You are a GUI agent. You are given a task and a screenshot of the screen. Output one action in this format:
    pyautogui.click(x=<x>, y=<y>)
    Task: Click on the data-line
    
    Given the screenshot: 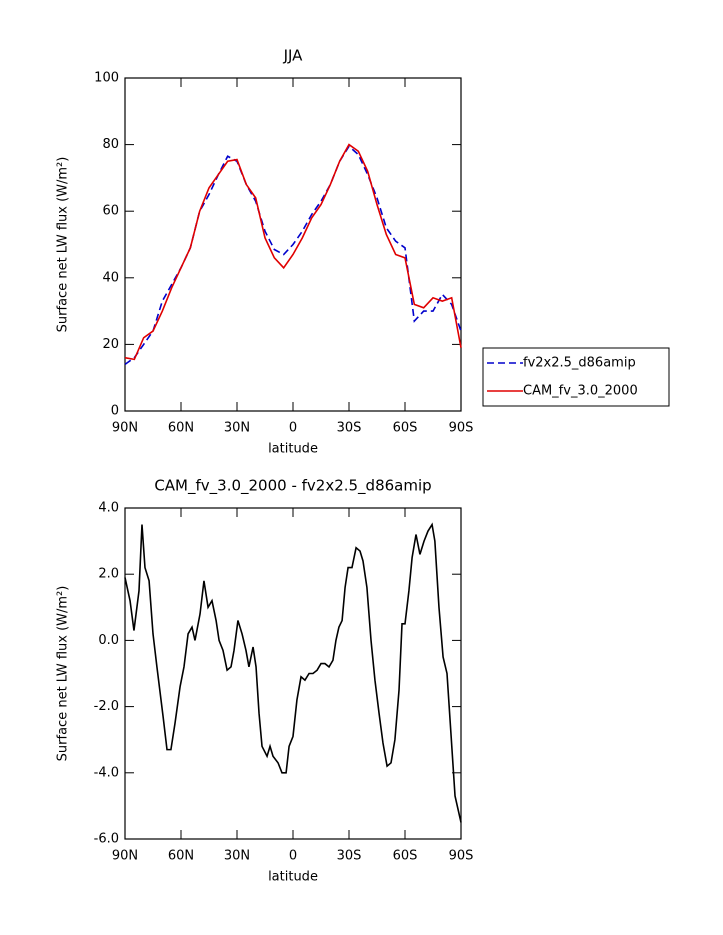 What is the action you would take?
    pyautogui.click(x=293, y=252)
    